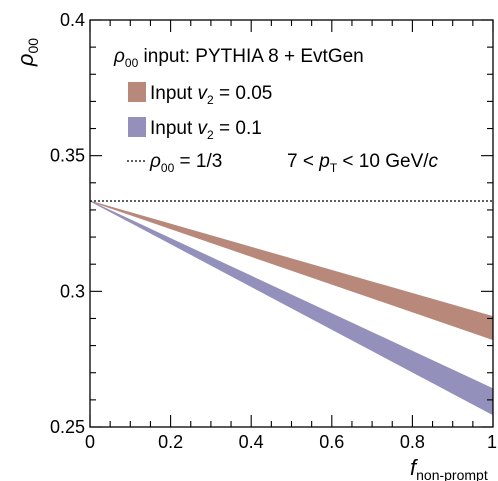 This screenshot has width=498, height=481. What do you see at coordinates (331, 442) in the screenshot?
I see `x-tick-label: 0.6` at bounding box center [331, 442].